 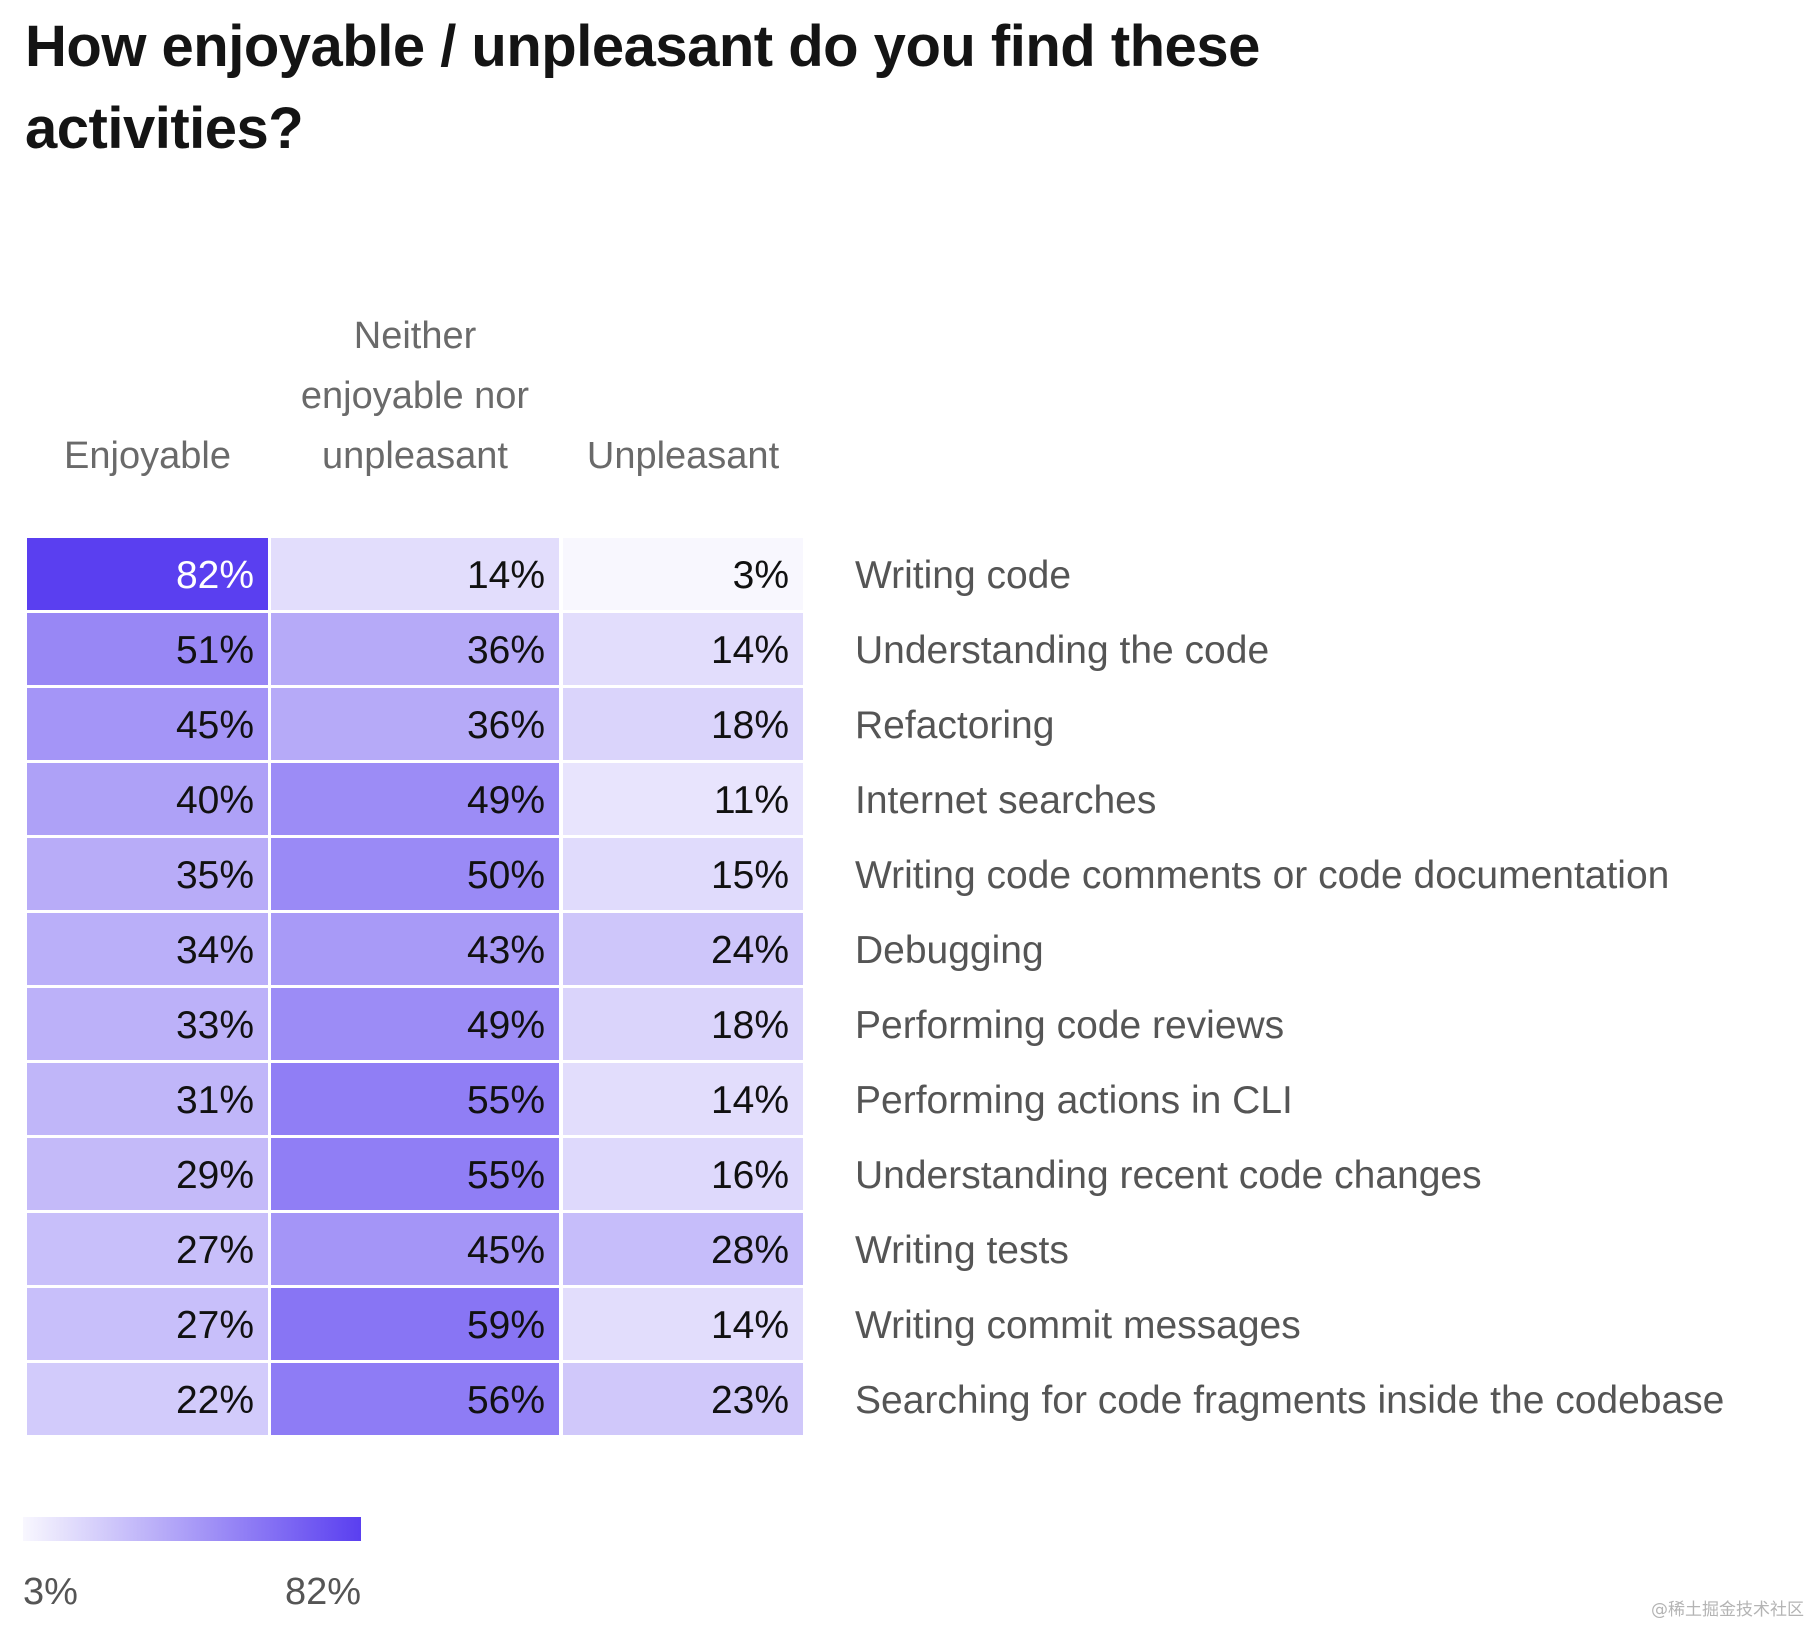 What do you see at coordinates (506, 875) in the screenshot?
I see `cell-value-label: 50%` at bounding box center [506, 875].